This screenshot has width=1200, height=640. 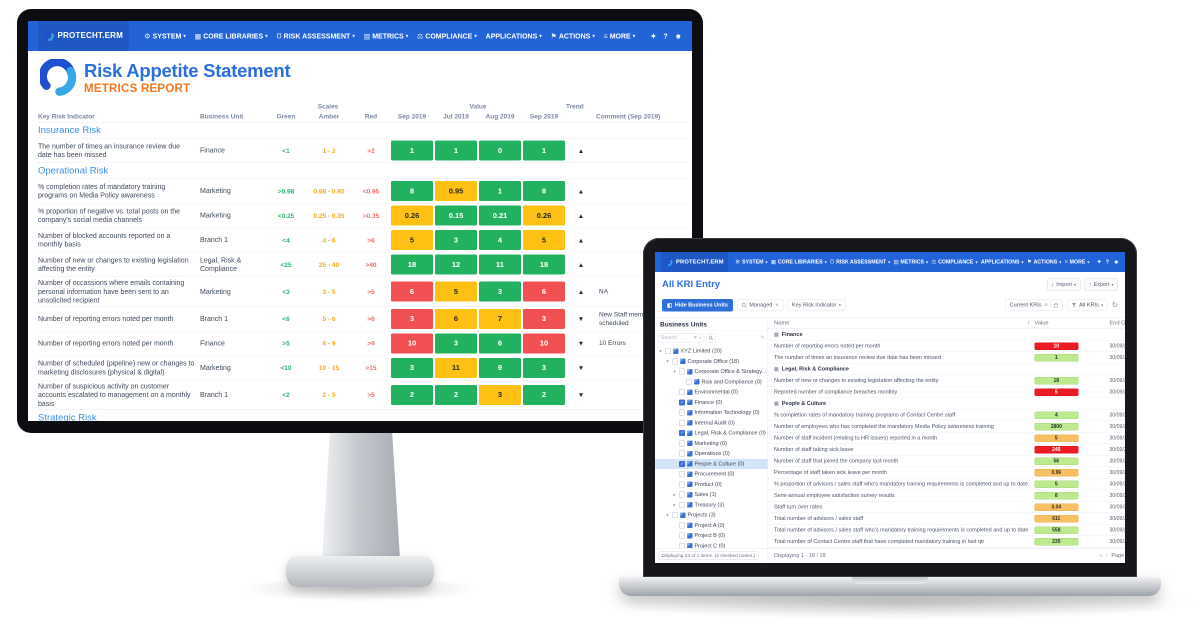 I want to click on academy-icon: ✦, so click(x=653, y=35).